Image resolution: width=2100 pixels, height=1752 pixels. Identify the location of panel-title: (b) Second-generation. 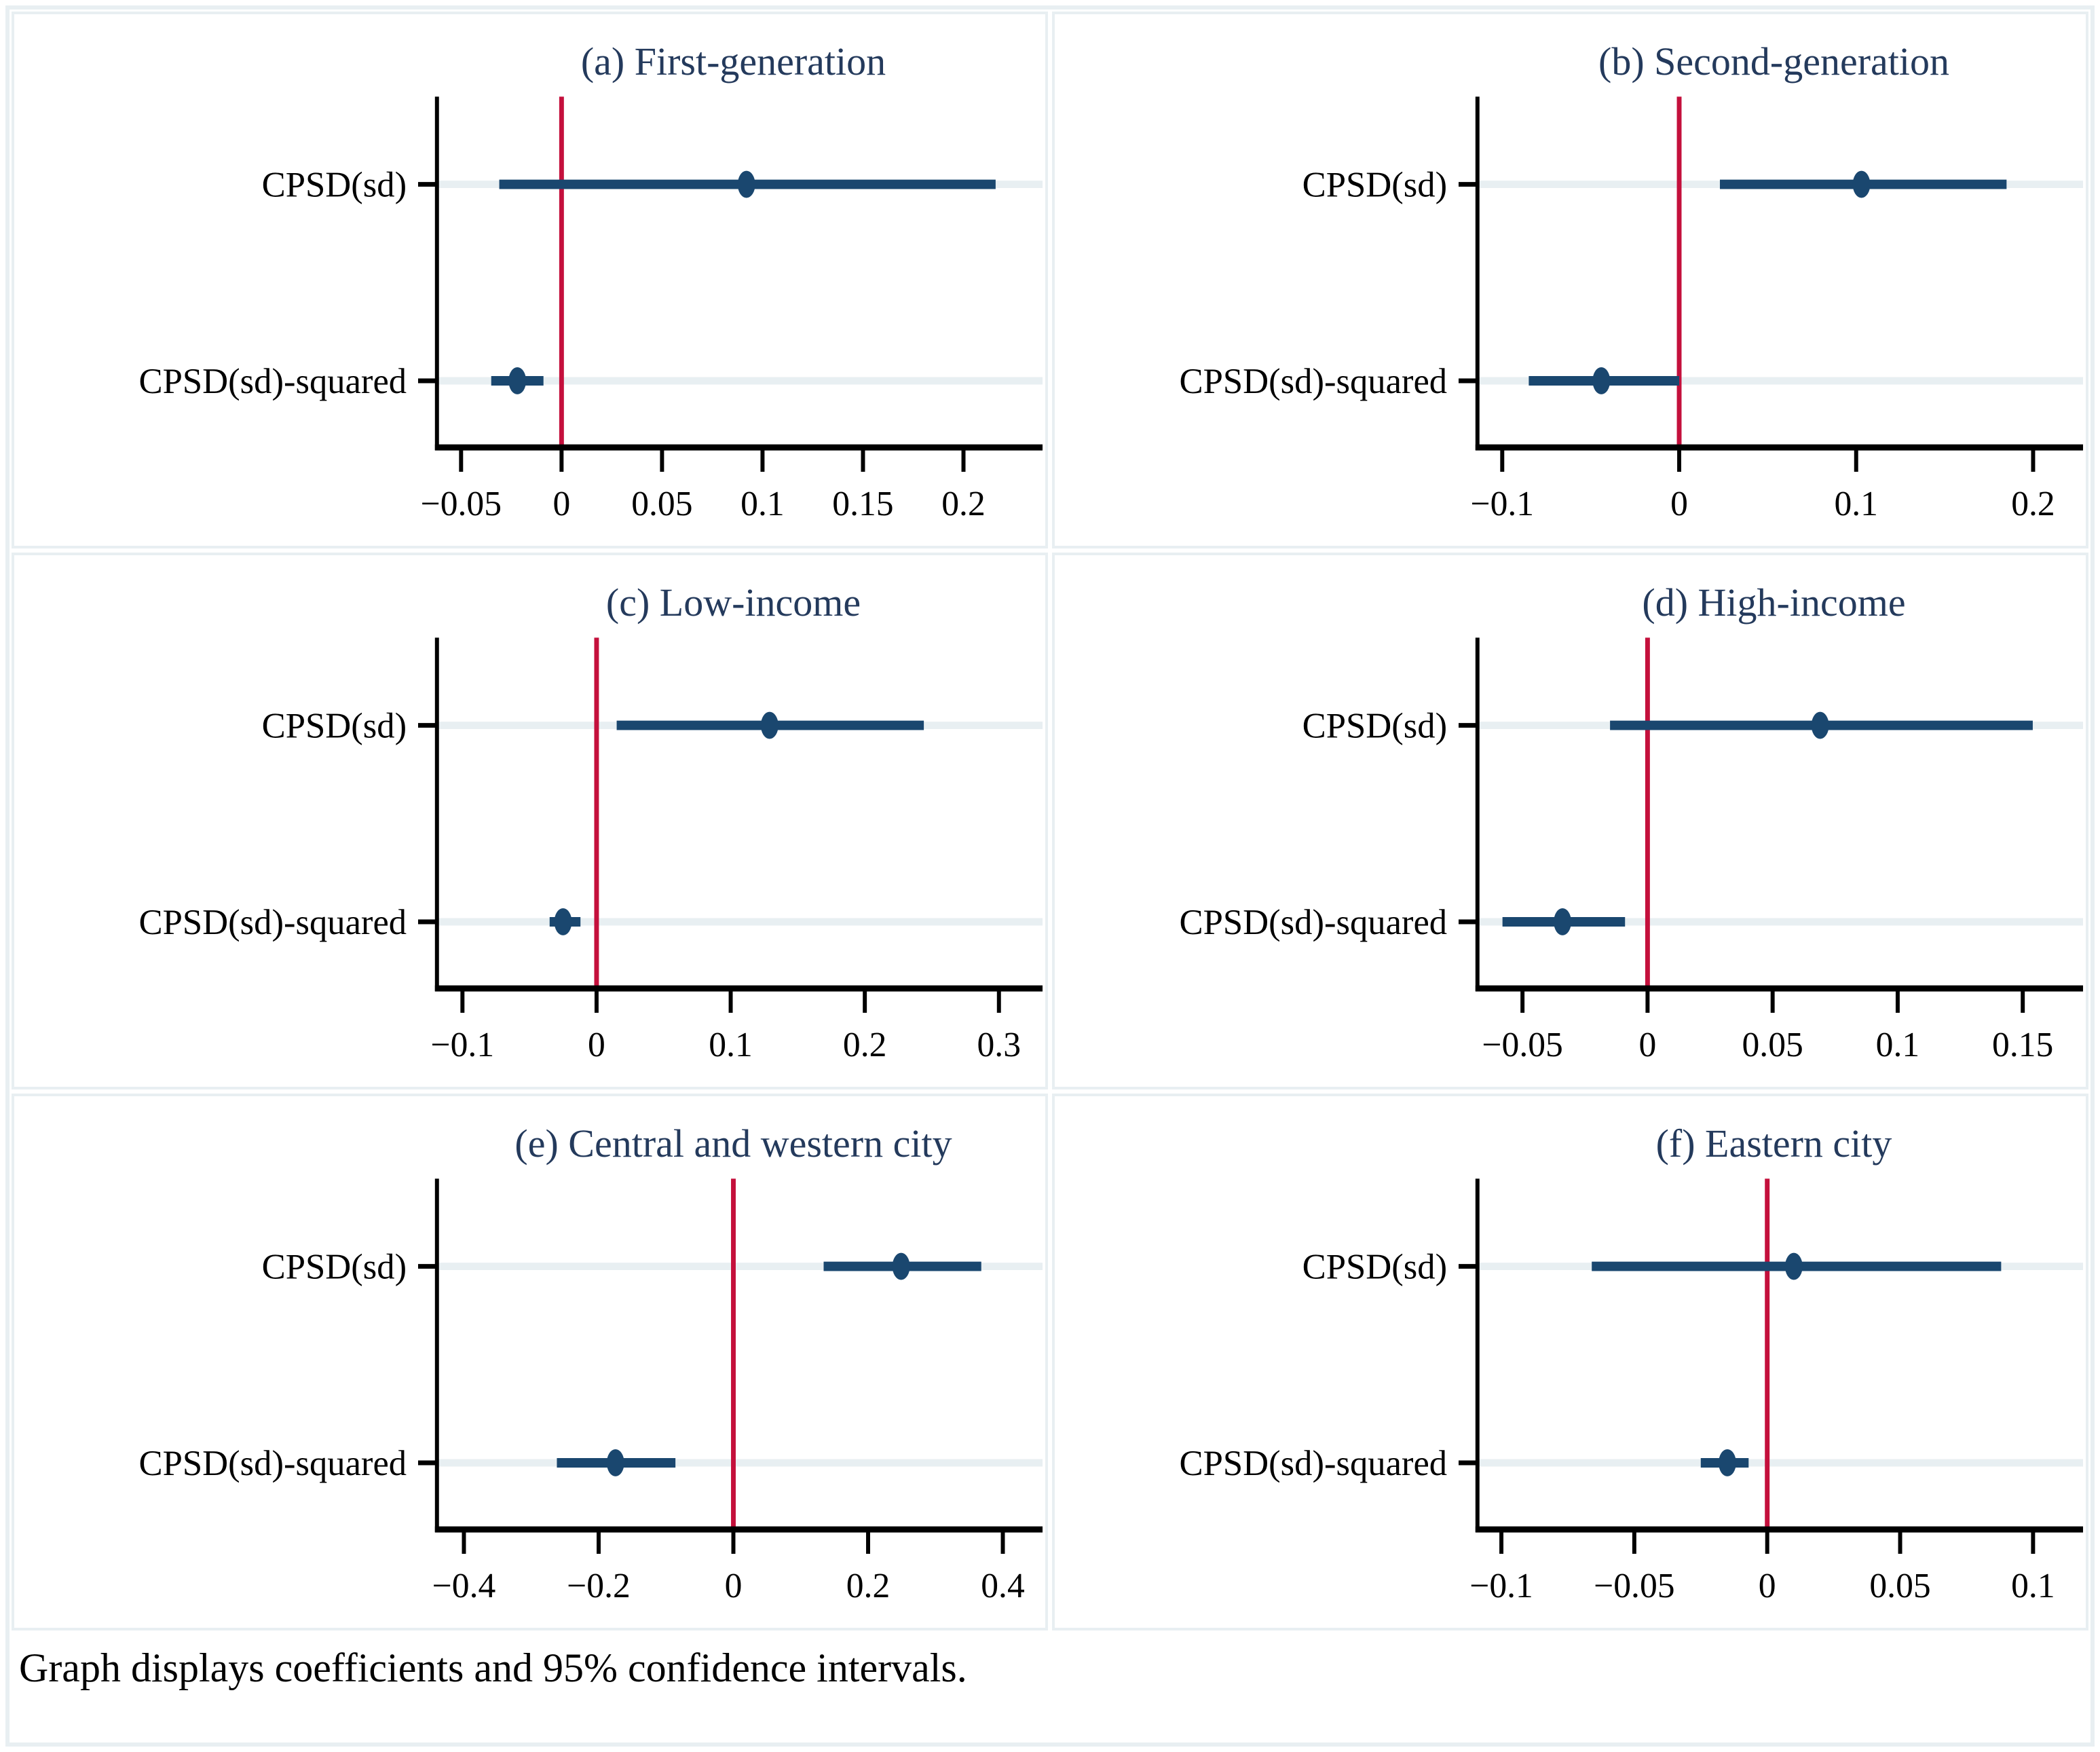
(1774, 61).